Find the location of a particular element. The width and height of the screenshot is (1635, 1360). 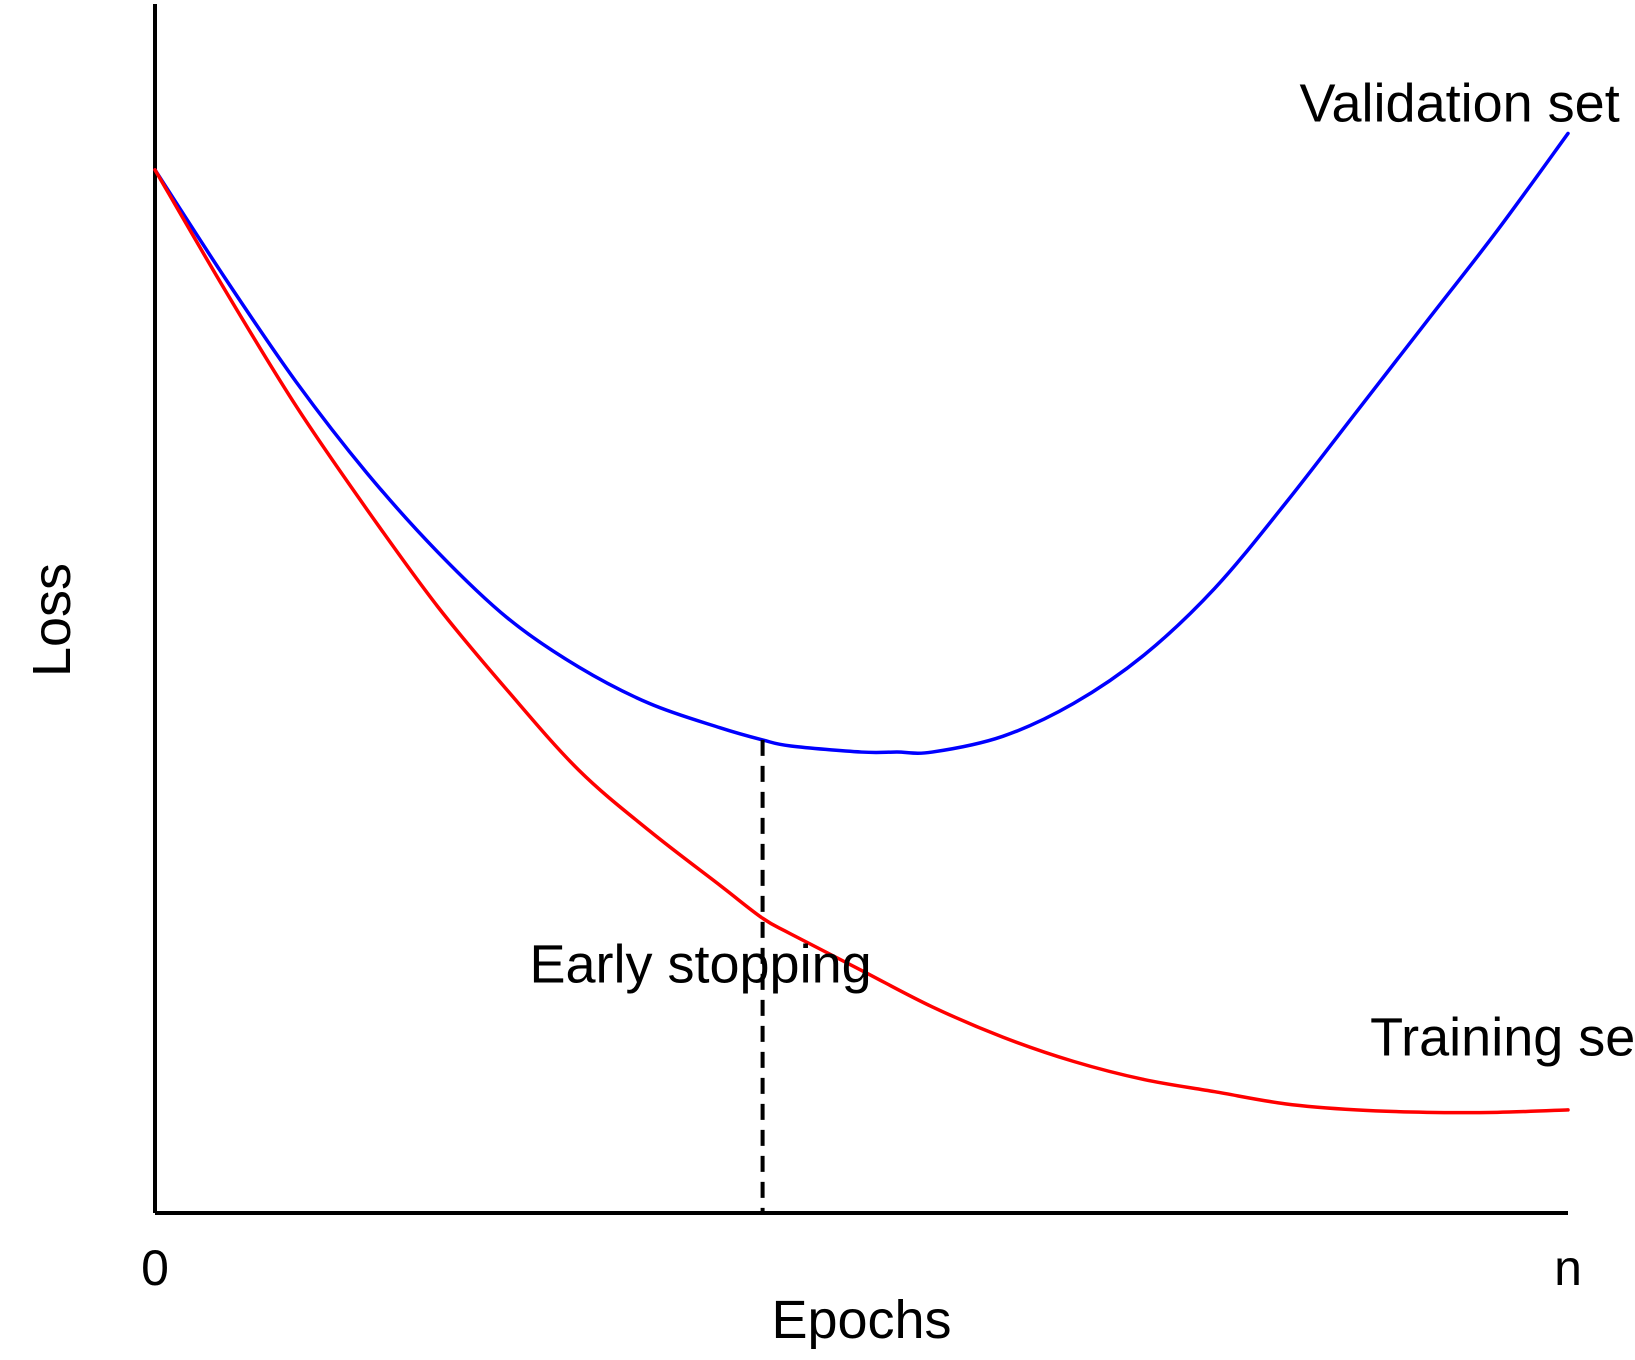

x-axis-tick-label-start: 0 is located at coordinates (155, 1268).